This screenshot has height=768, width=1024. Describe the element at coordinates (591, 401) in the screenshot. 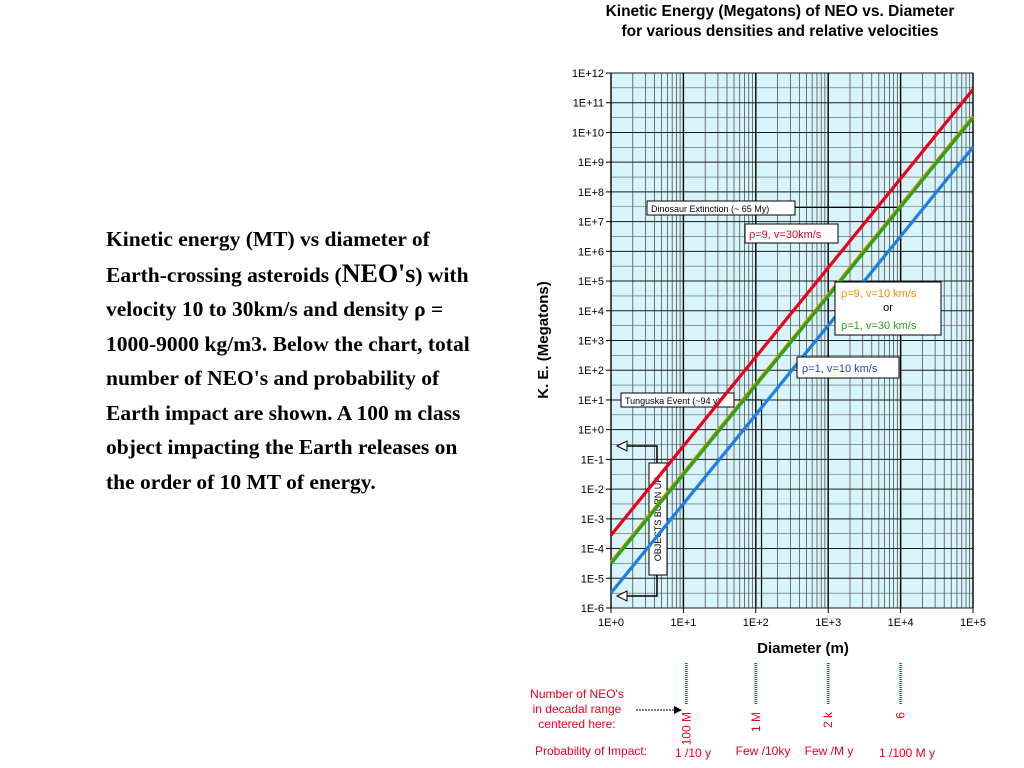

I see `y-tick-label: 1E+1` at that location.